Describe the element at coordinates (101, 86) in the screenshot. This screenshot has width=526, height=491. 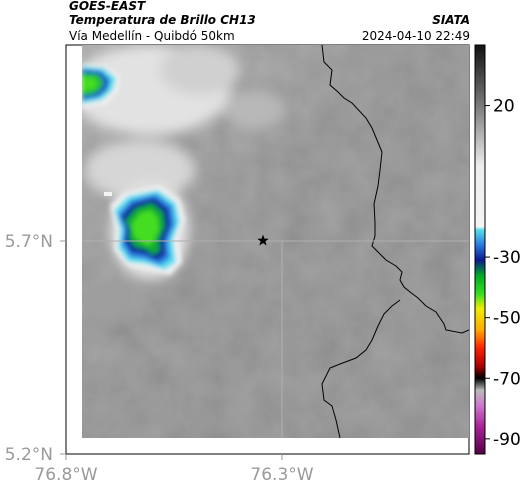
I see `storm-cell-north` at that location.